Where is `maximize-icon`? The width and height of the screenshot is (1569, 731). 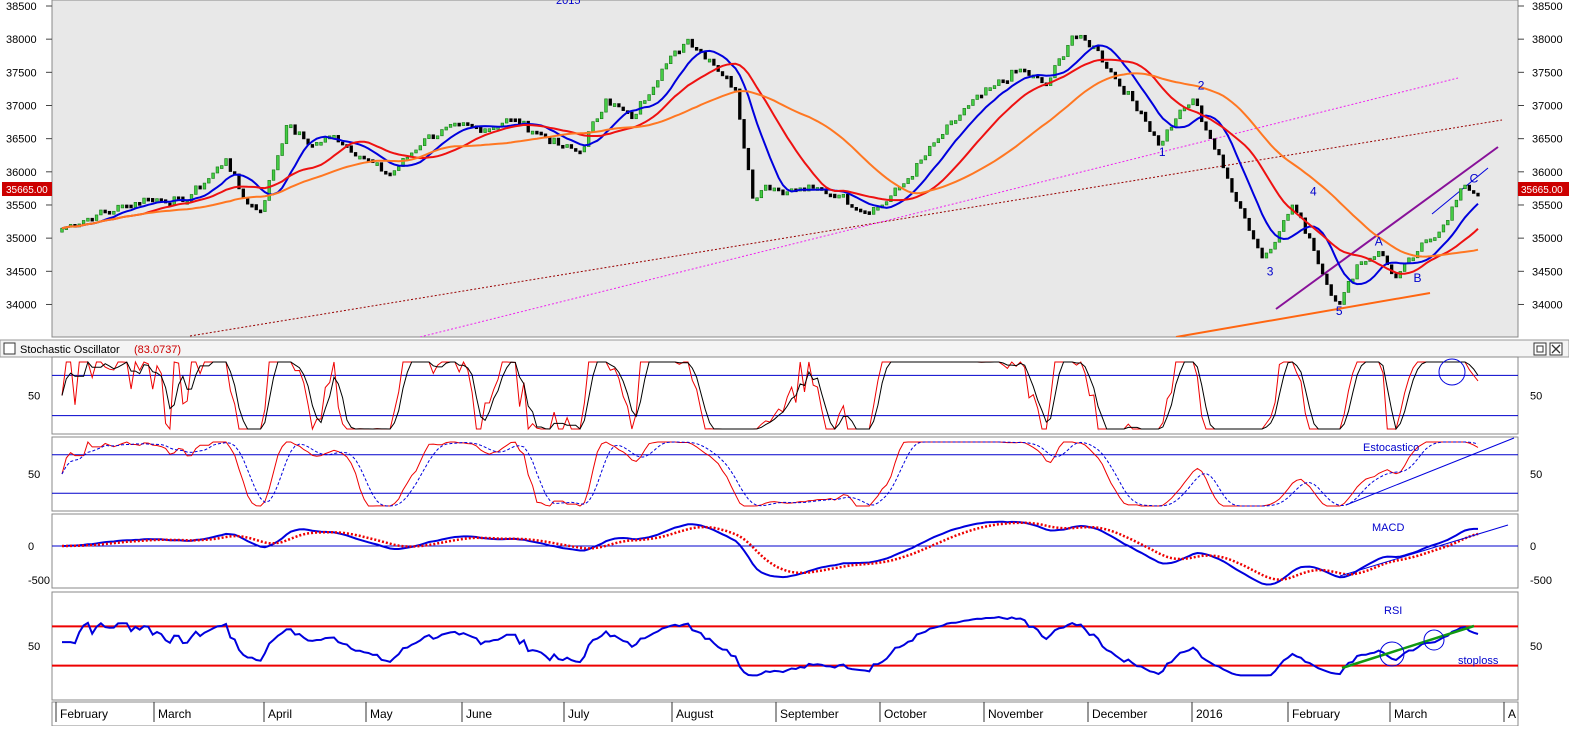 maximize-icon is located at coordinates (1540, 349).